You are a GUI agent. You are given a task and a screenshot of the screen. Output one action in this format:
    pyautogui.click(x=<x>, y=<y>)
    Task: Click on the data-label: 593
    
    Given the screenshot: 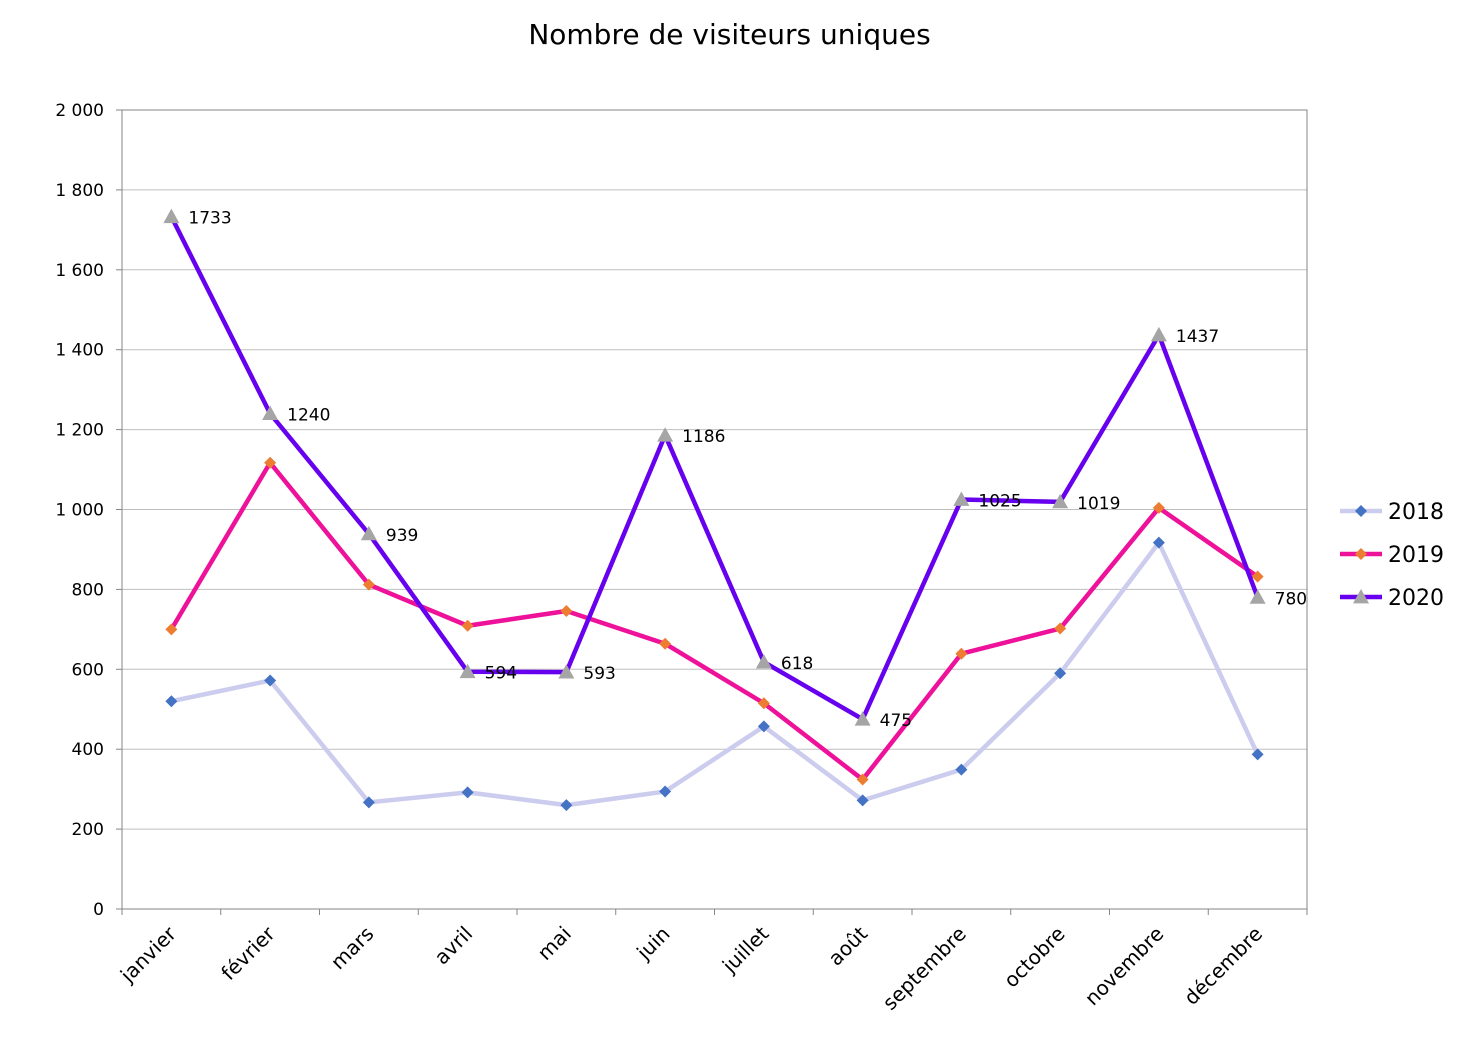 What is the action you would take?
    pyautogui.click(x=599, y=674)
    